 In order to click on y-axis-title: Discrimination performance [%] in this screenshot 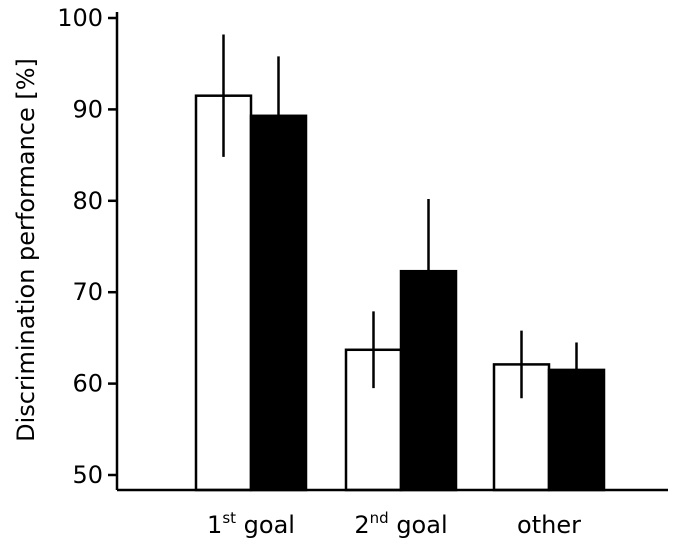, I will do `click(26, 250)`.